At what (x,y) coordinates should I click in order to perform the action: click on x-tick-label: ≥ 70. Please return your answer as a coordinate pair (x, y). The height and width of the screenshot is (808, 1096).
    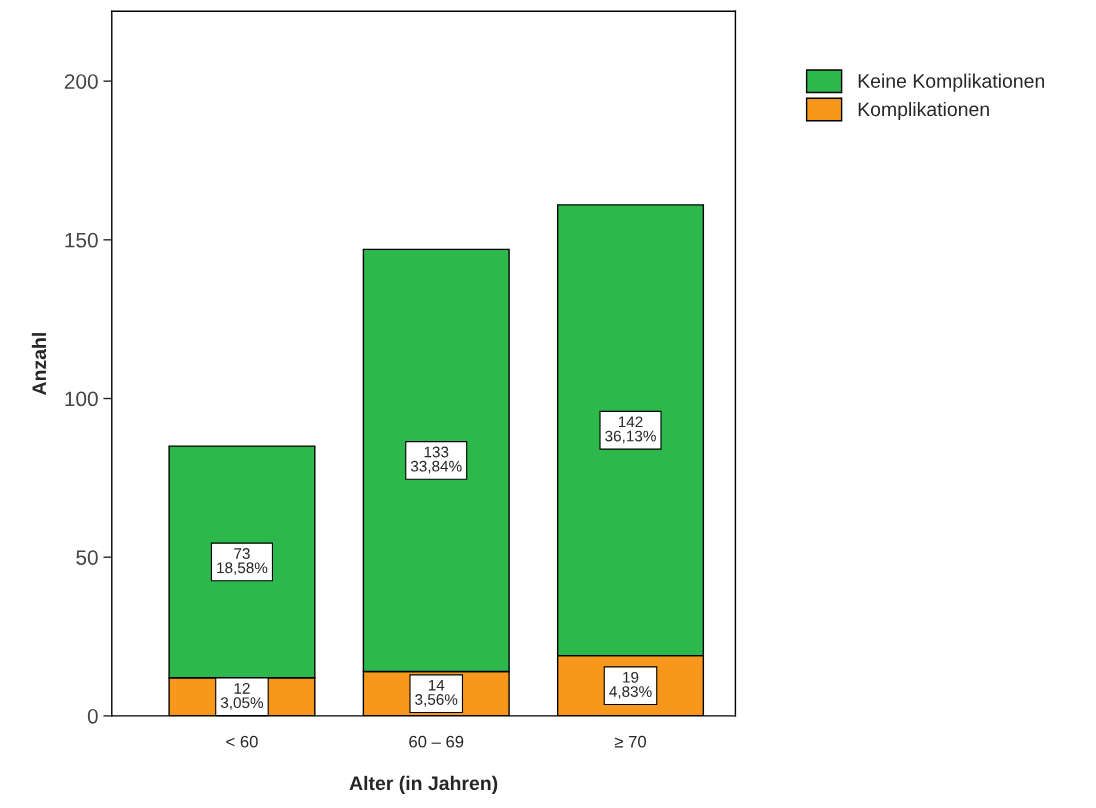
    Looking at the image, I should click on (630, 741).